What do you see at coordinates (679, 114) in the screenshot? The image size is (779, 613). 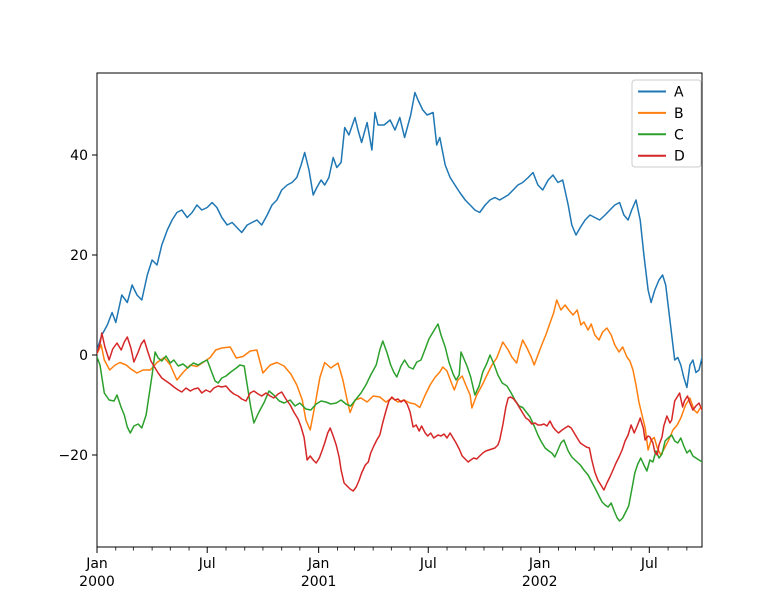 I see `legend-label: B` at bounding box center [679, 114].